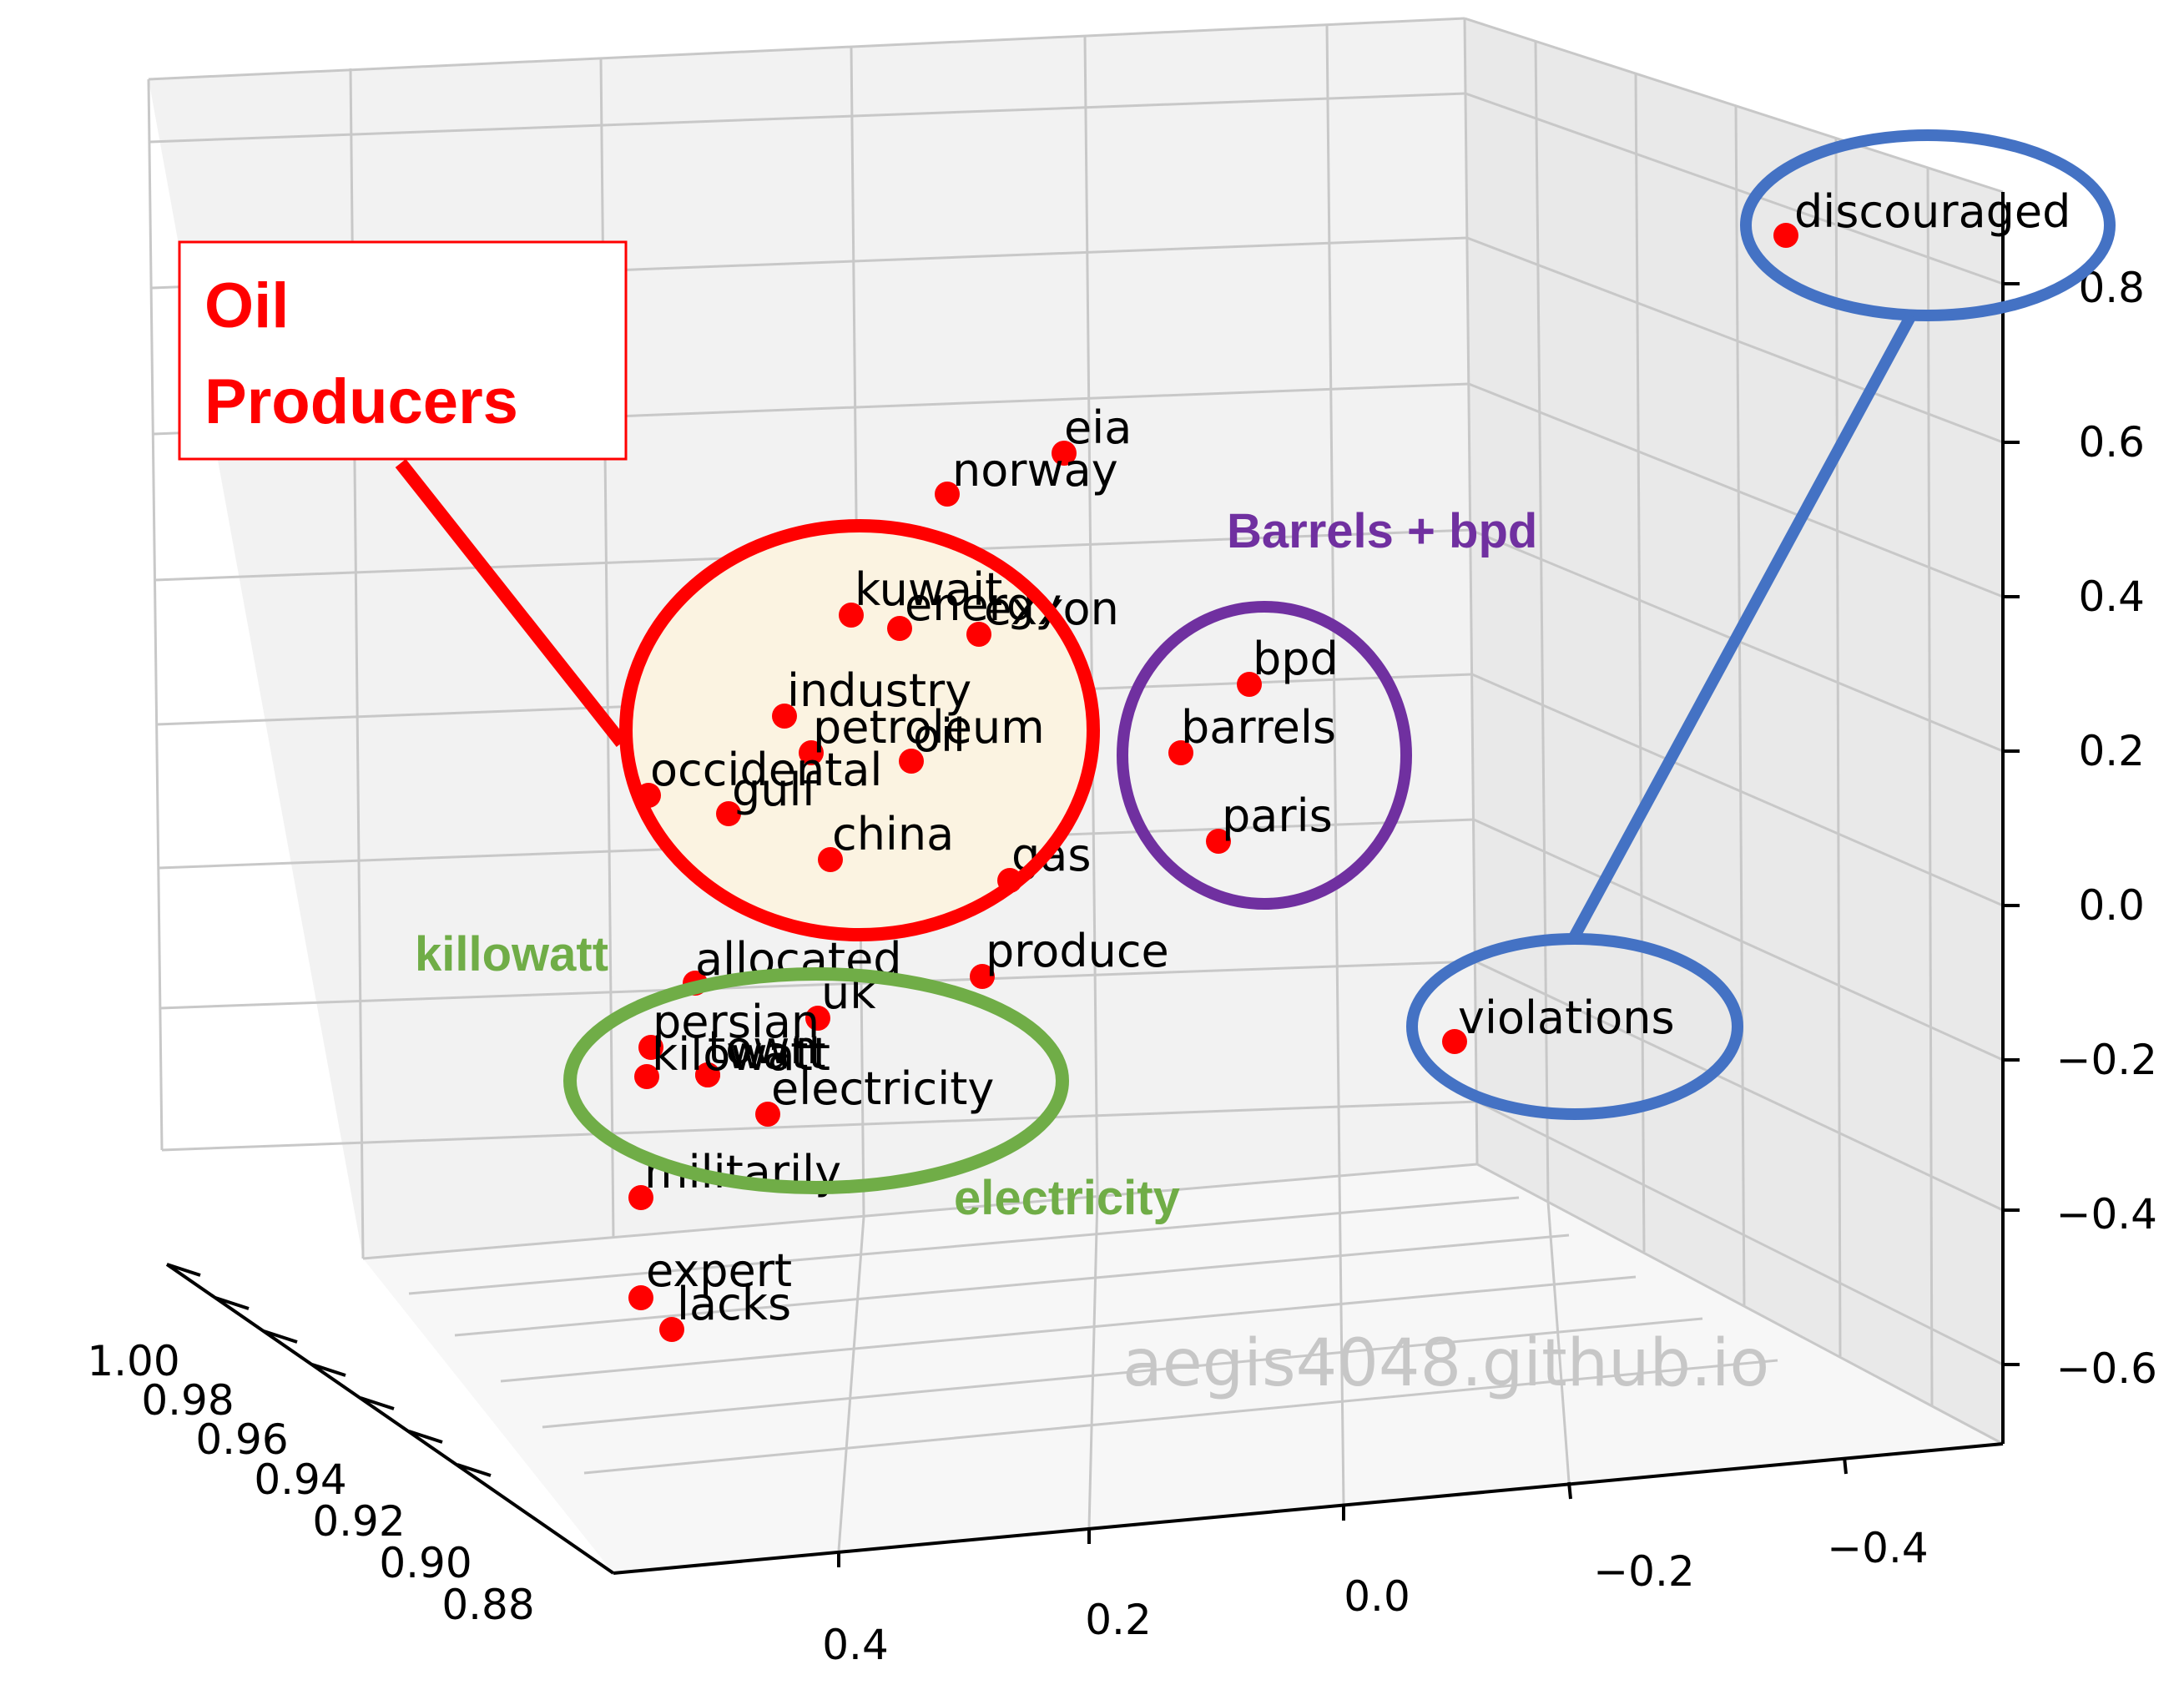 The height and width of the screenshot is (1685, 2184). Describe the element at coordinates (982, 977) in the screenshot. I see `data-point-produce` at that location.